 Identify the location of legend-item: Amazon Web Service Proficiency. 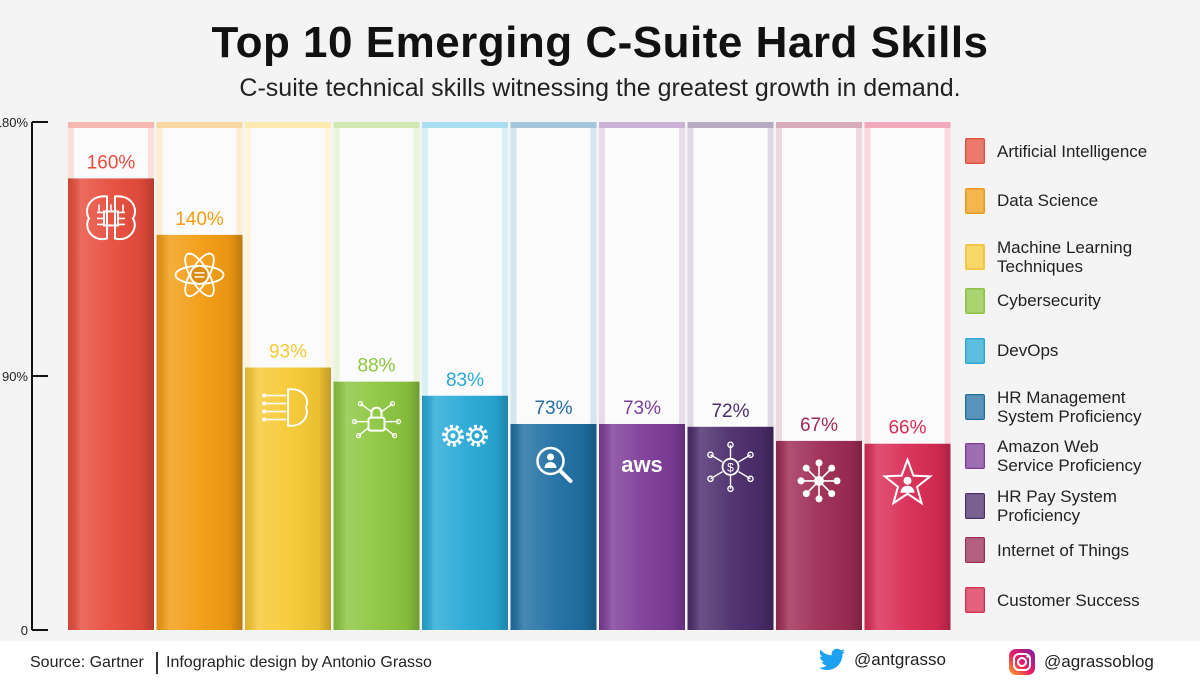
(1080, 456).